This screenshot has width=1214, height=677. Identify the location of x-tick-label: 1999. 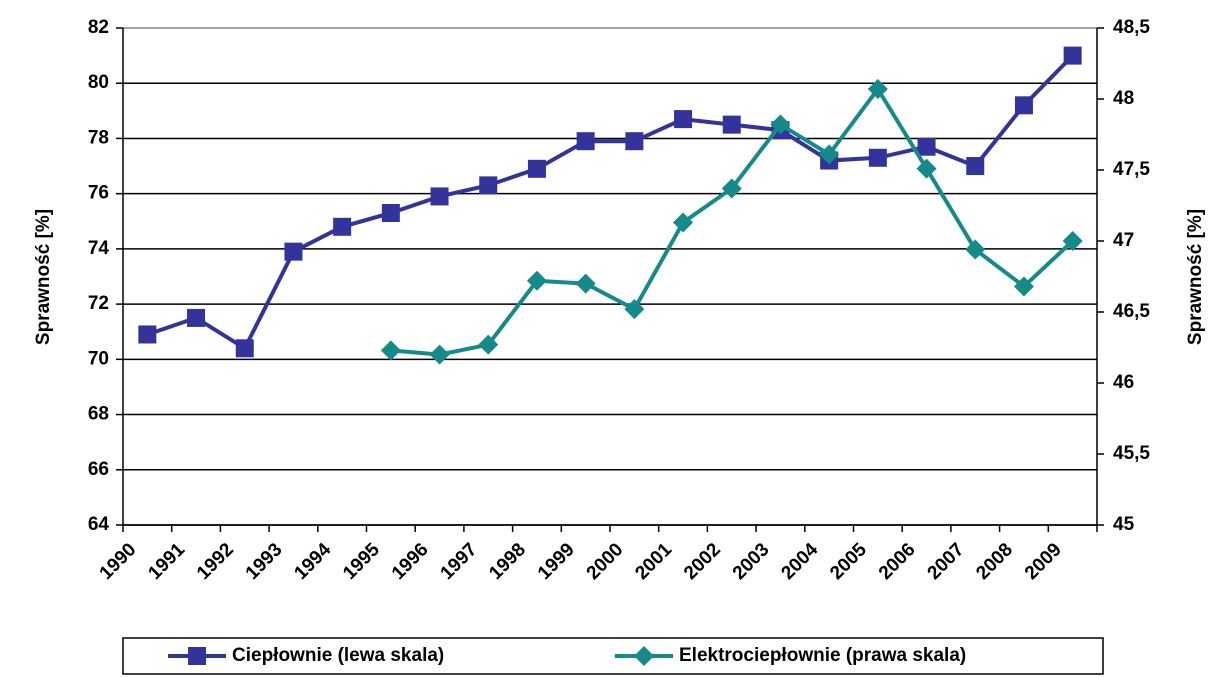
(556, 561).